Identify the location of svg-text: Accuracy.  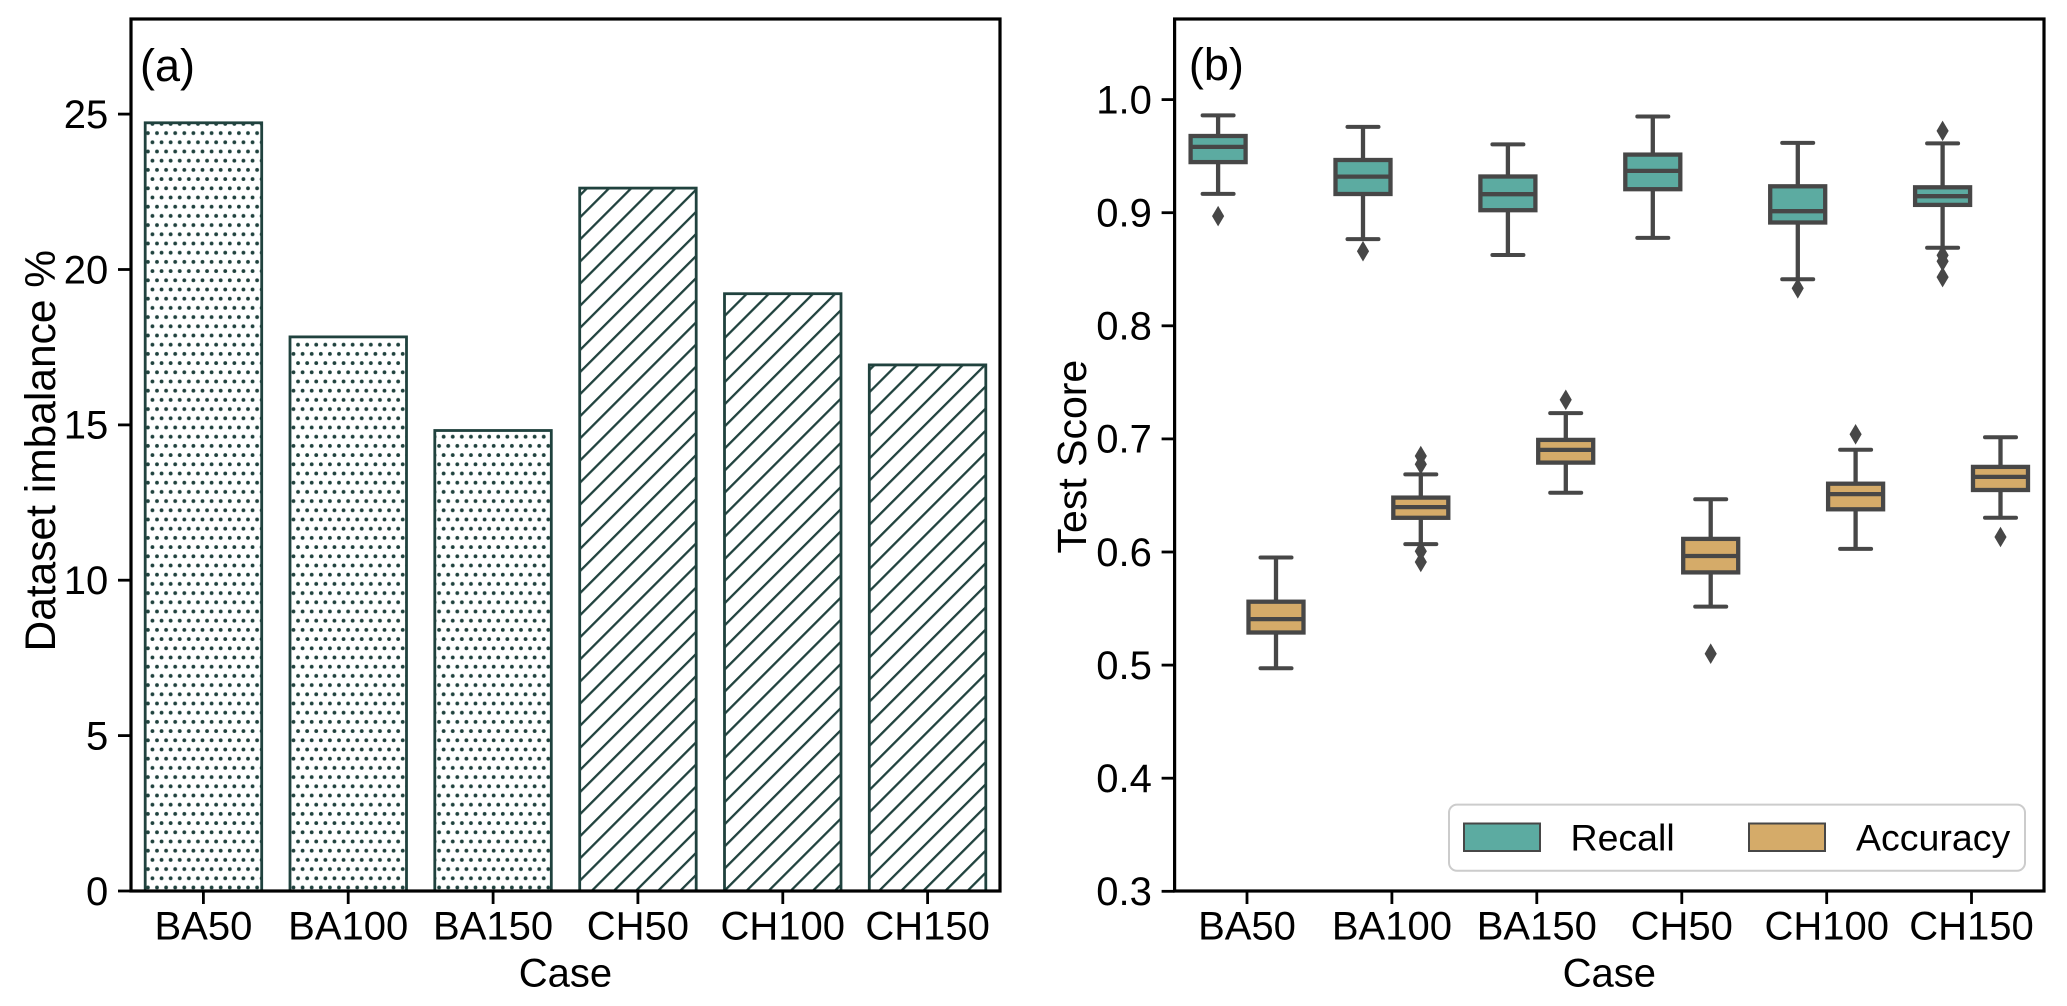
(1933, 838).